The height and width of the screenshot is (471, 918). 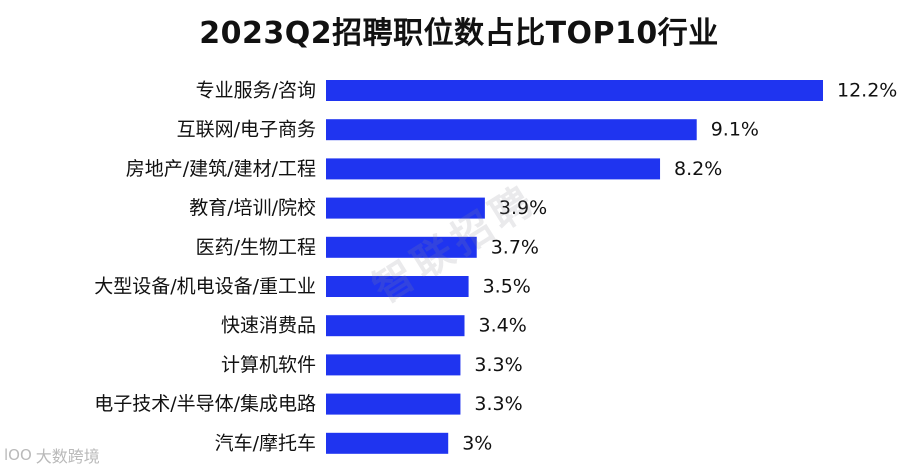 What do you see at coordinates (256, 247) in the screenshot?
I see `category-label: 医药/生物工程` at bounding box center [256, 247].